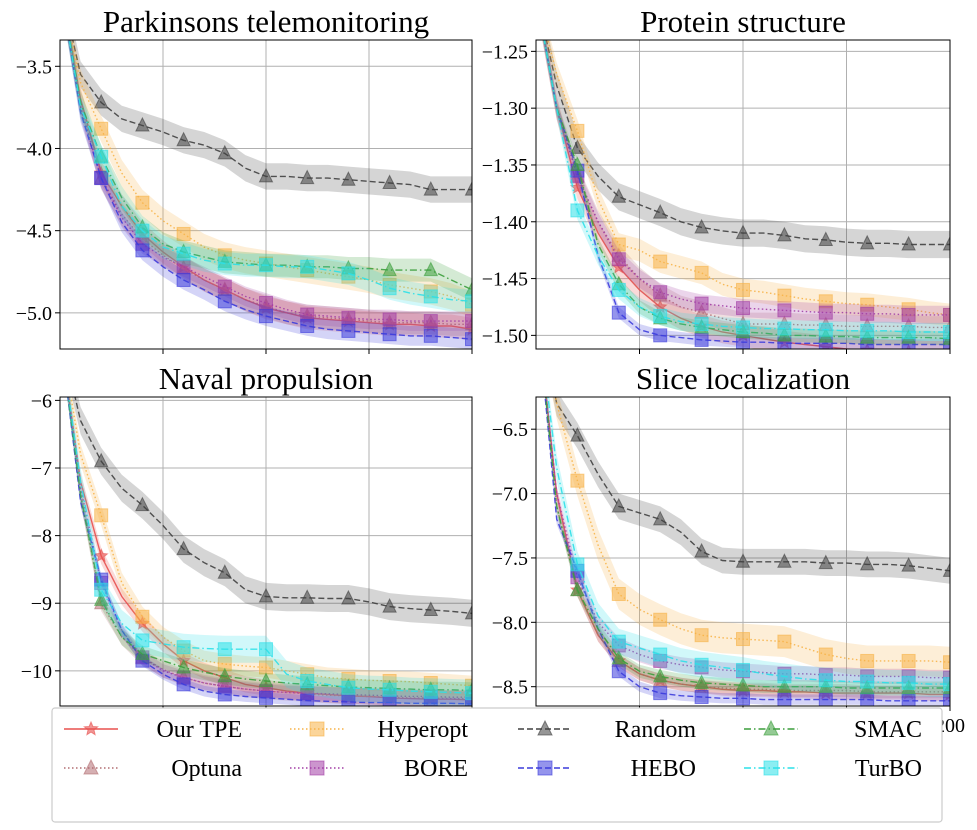 This screenshot has height=830, width=977. Describe the element at coordinates (266, 378) in the screenshot. I see `subplot-title: Naval propulsion` at that location.